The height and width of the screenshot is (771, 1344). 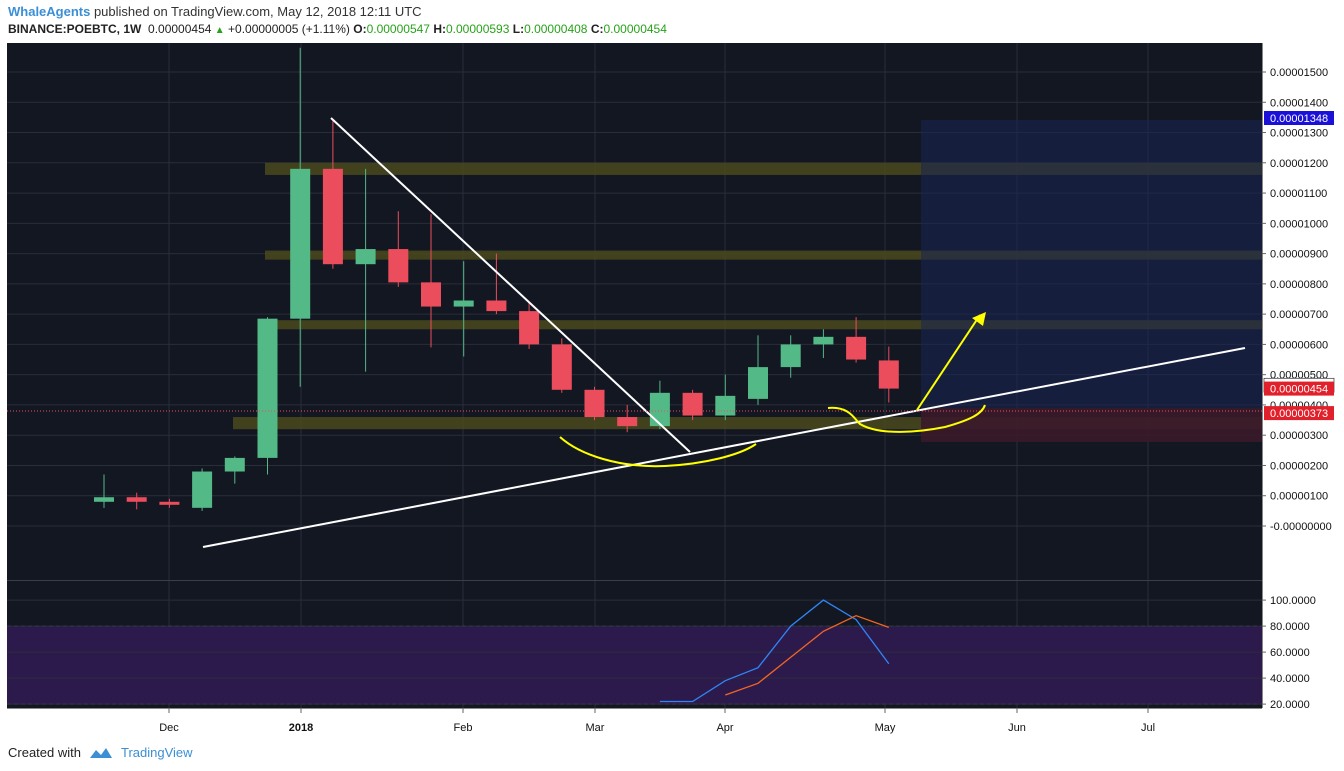 I want to click on price-tick-label: 0.00001500, so click(x=1299, y=73).